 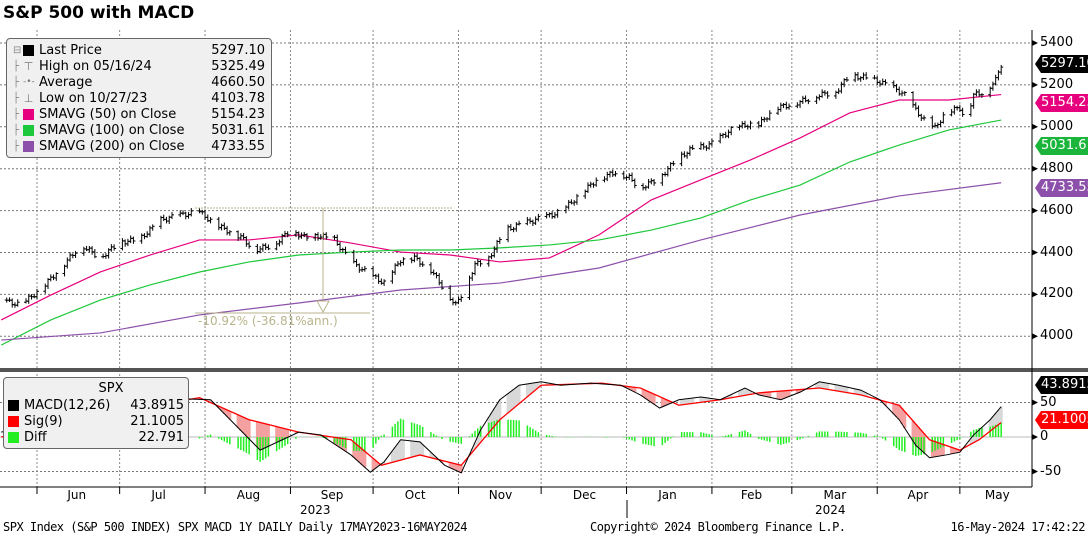 I want to click on legend-value: 22.791, so click(x=161, y=437).